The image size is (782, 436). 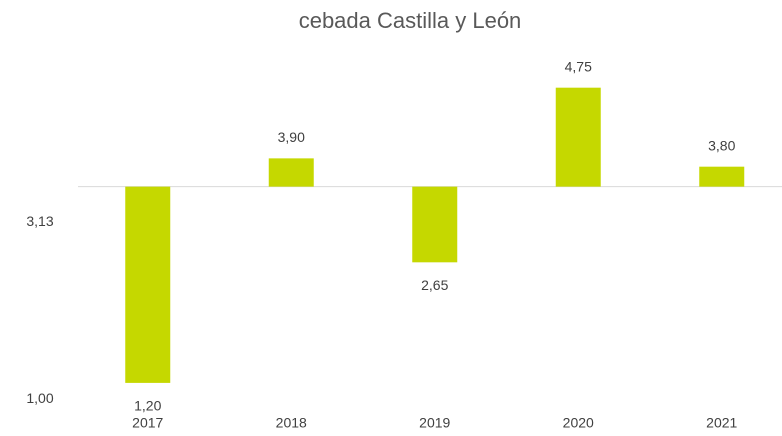 I want to click on data-label: 1,20, so click(x=147, y=406).